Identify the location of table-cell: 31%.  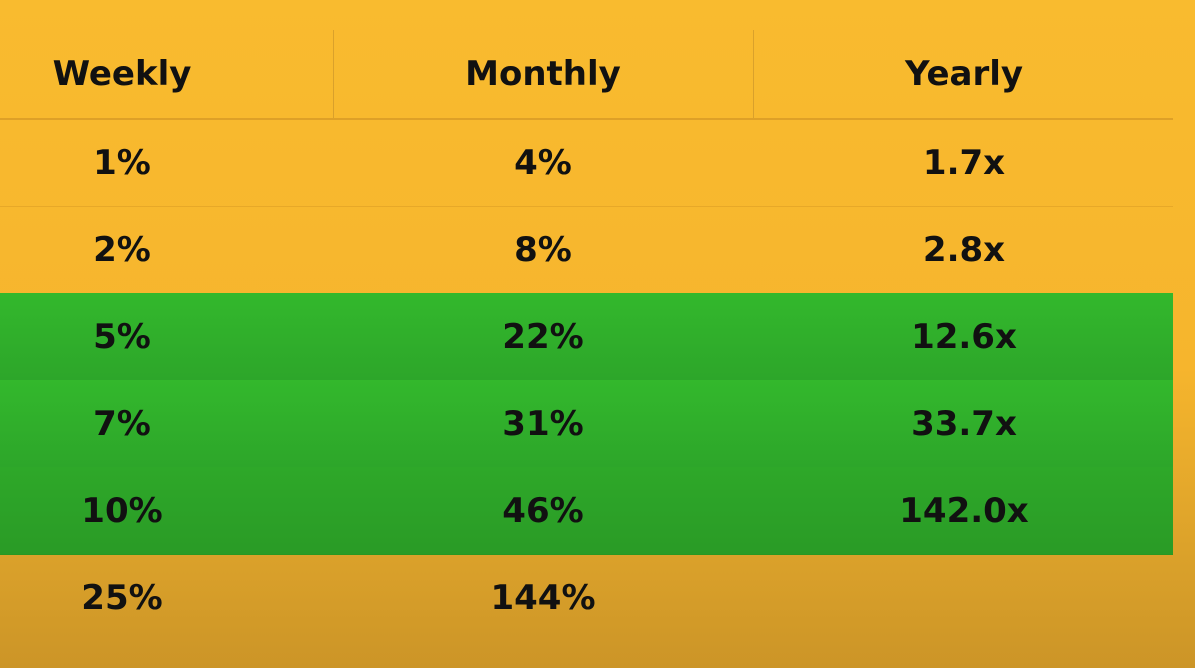
(543, 423).